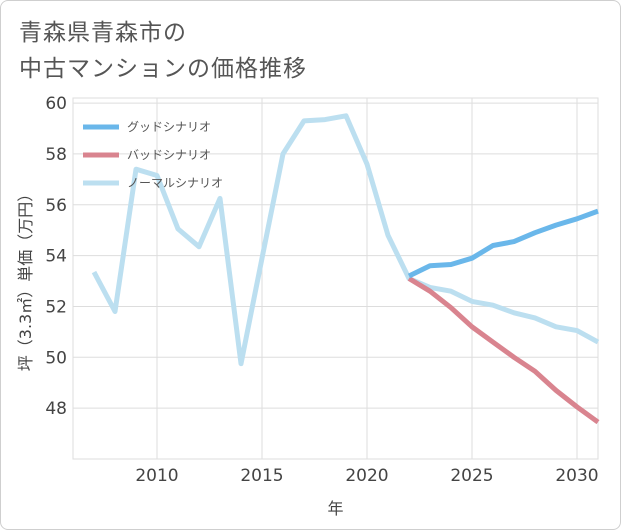 This screenshot has width=621, height=530. Describe the element at coordinates (156, 476) in the screenshot. I see `x-tick-label: 2010` at that location.